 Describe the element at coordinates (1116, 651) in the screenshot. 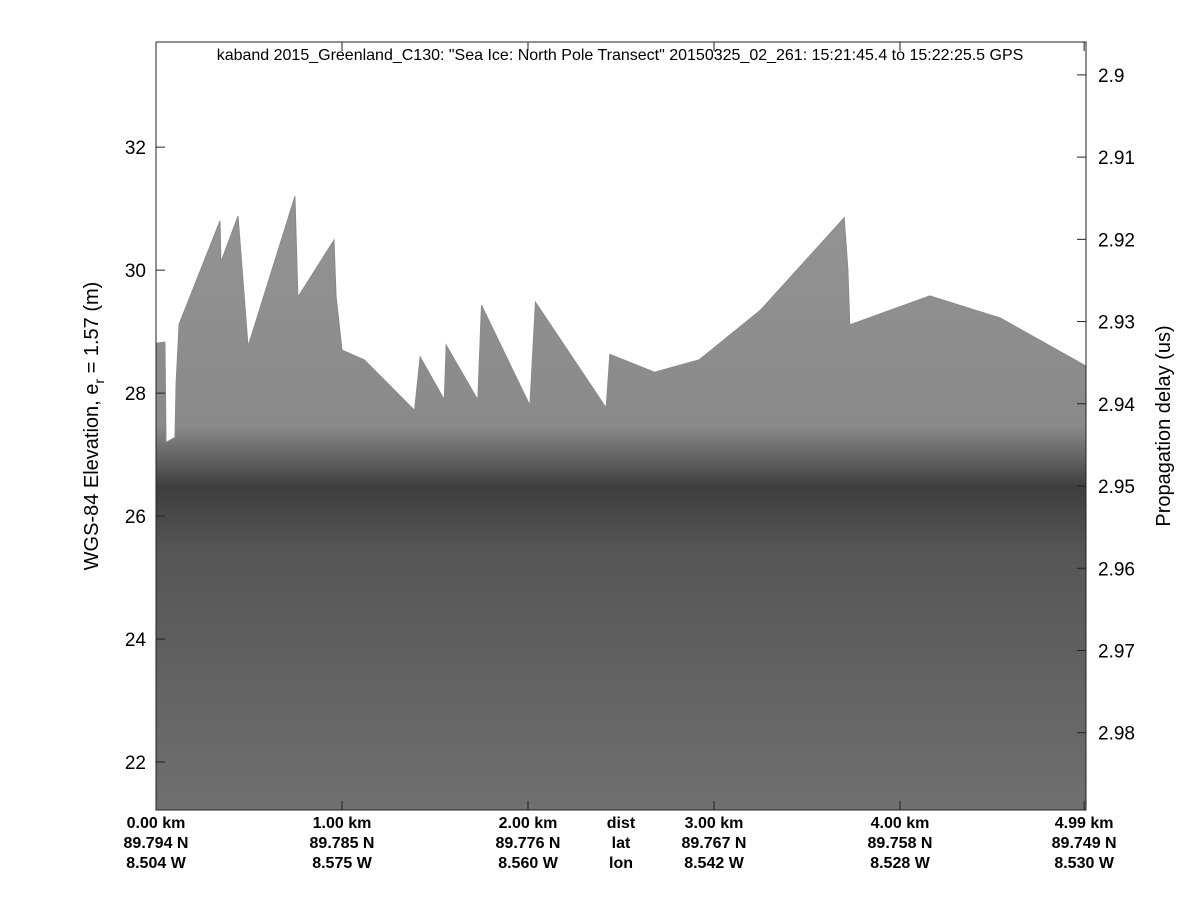

I see `y2-tick-label: 2.97` at that location.